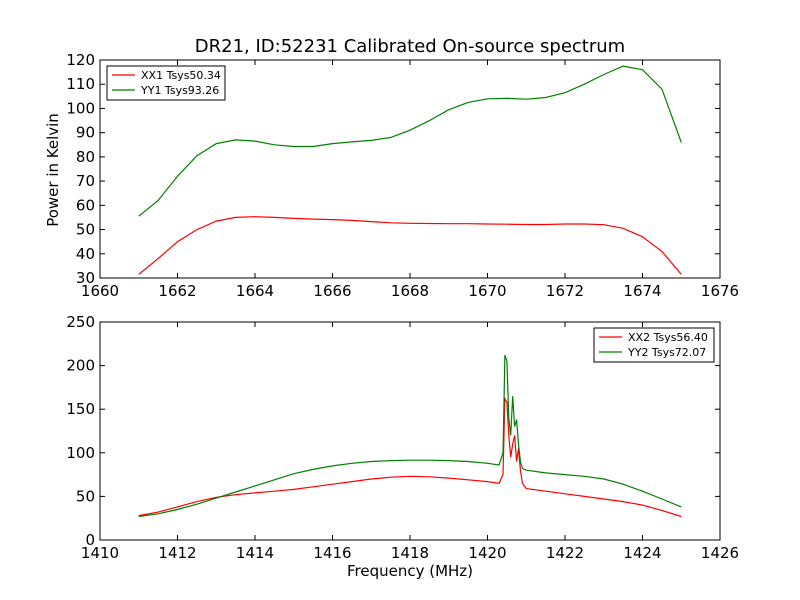 Image resolution: width=800 pixels, height=600 pixels. I want to click on x-tick-label: 1412, so click(177, 553).